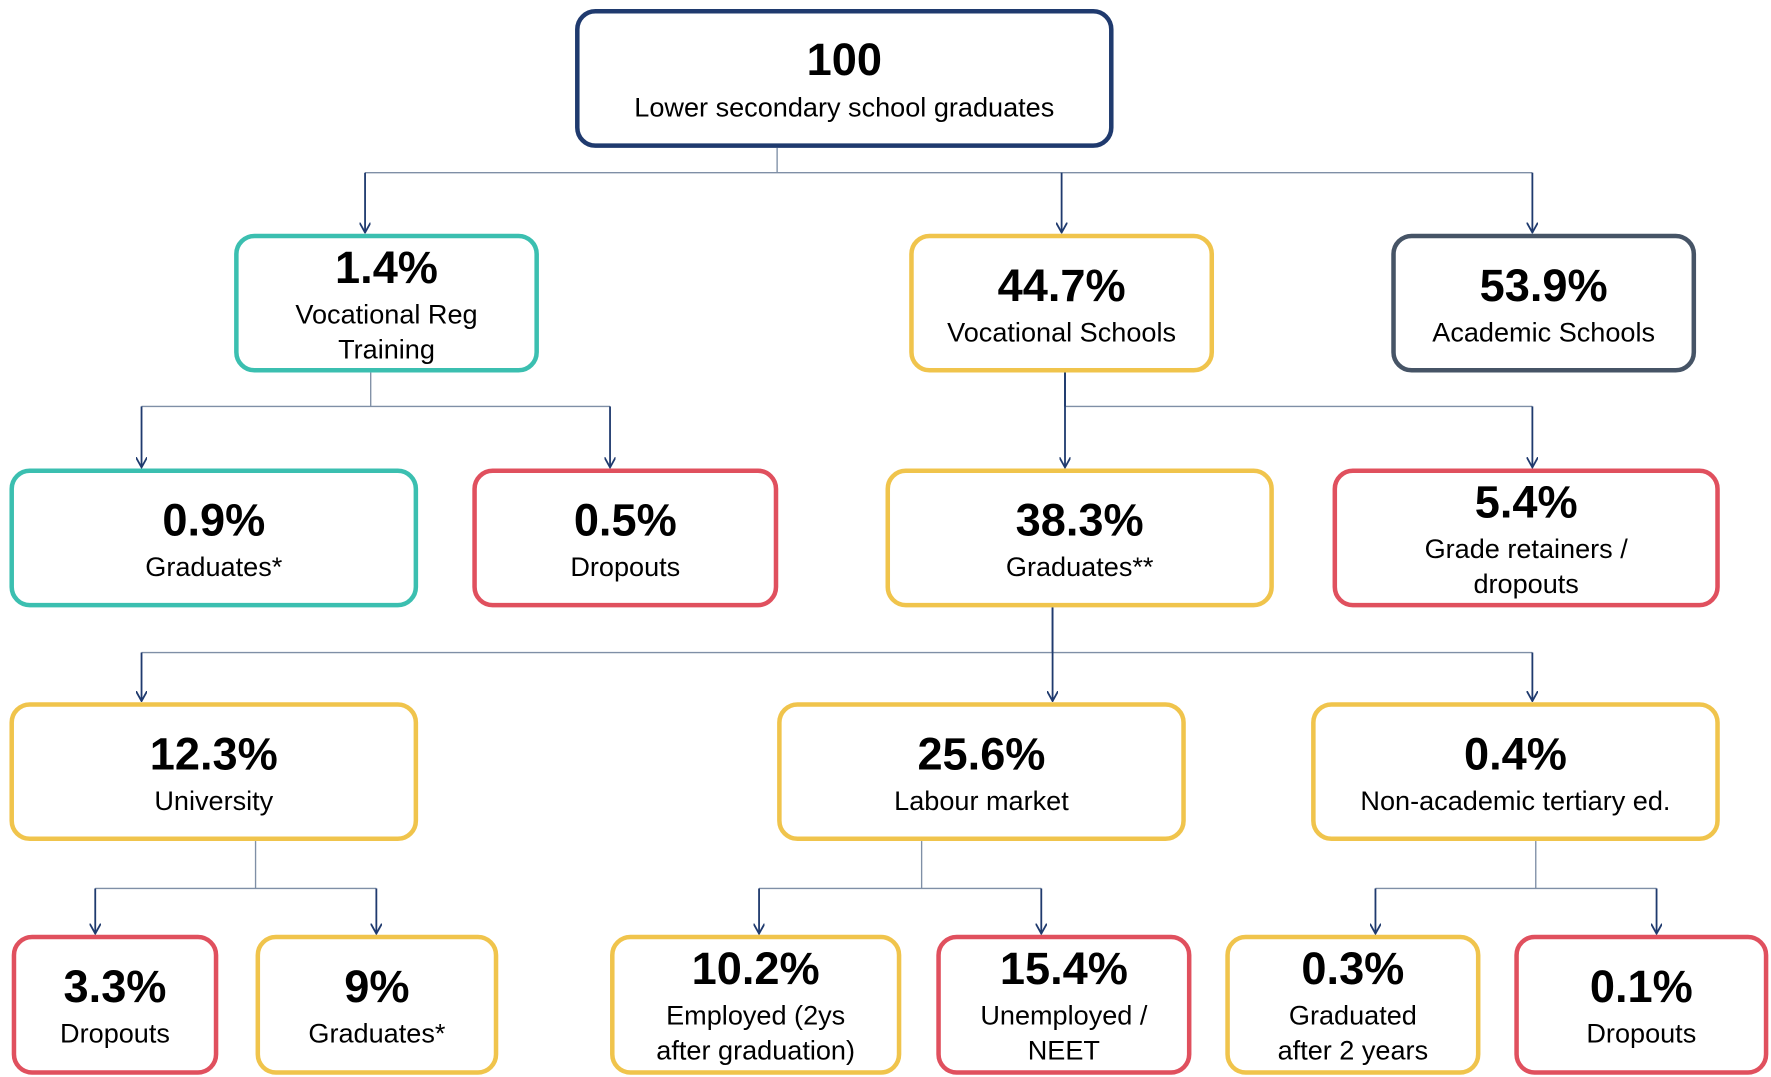 This screenshot has width=1771, height=1077. What do you see at coordinates (1064, 1049) in the screenshot?
I see `node-label: NEET` at bounding box center [1064, 1049].